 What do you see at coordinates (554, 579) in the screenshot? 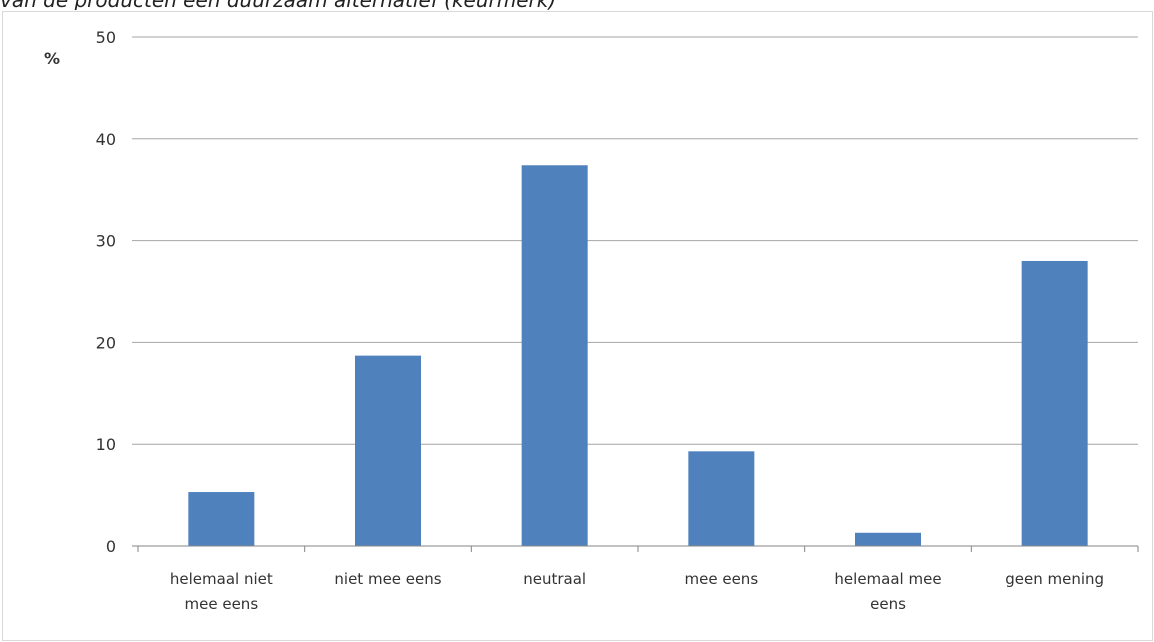
I see `x-tick-label: neutraal` at bounding box center [554, 579].